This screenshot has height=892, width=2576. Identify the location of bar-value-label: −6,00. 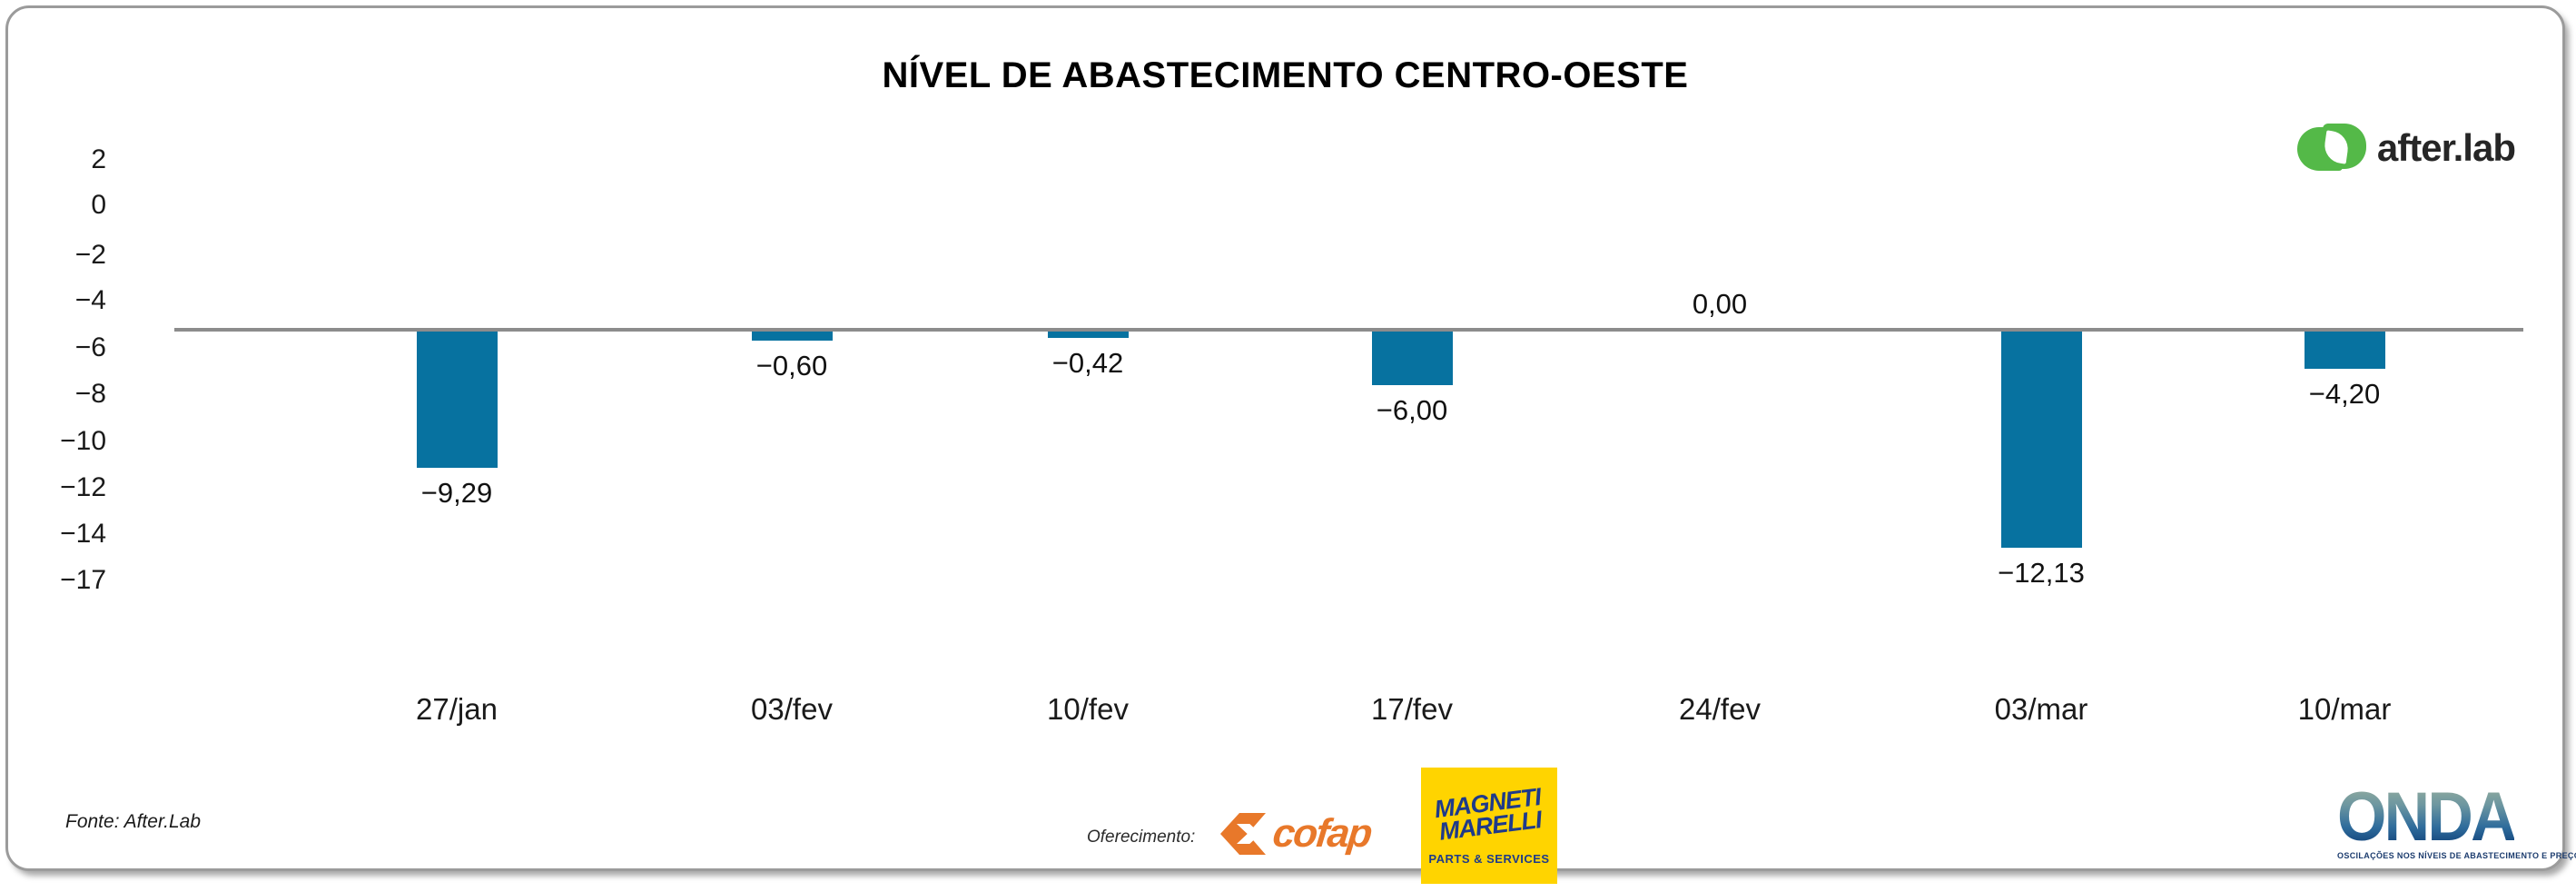
(1412, 410).